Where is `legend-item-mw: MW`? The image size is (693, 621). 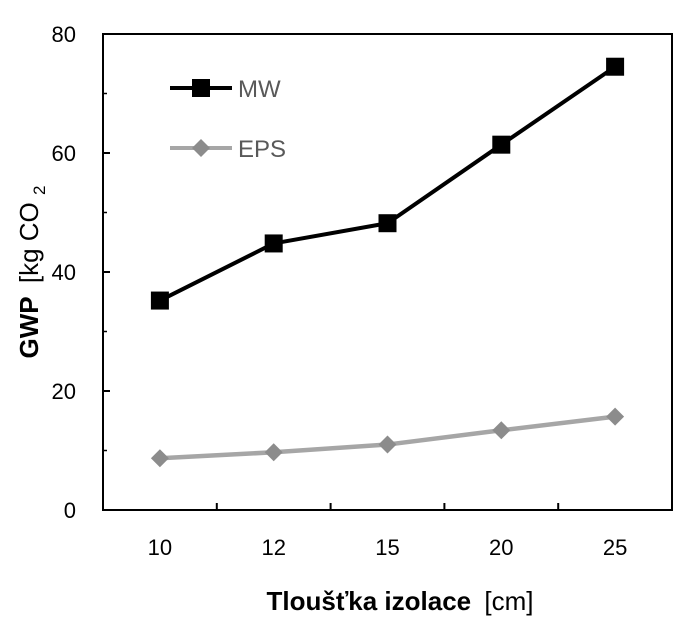
legend-item-mw: MW is located at coordinates (225, 89).